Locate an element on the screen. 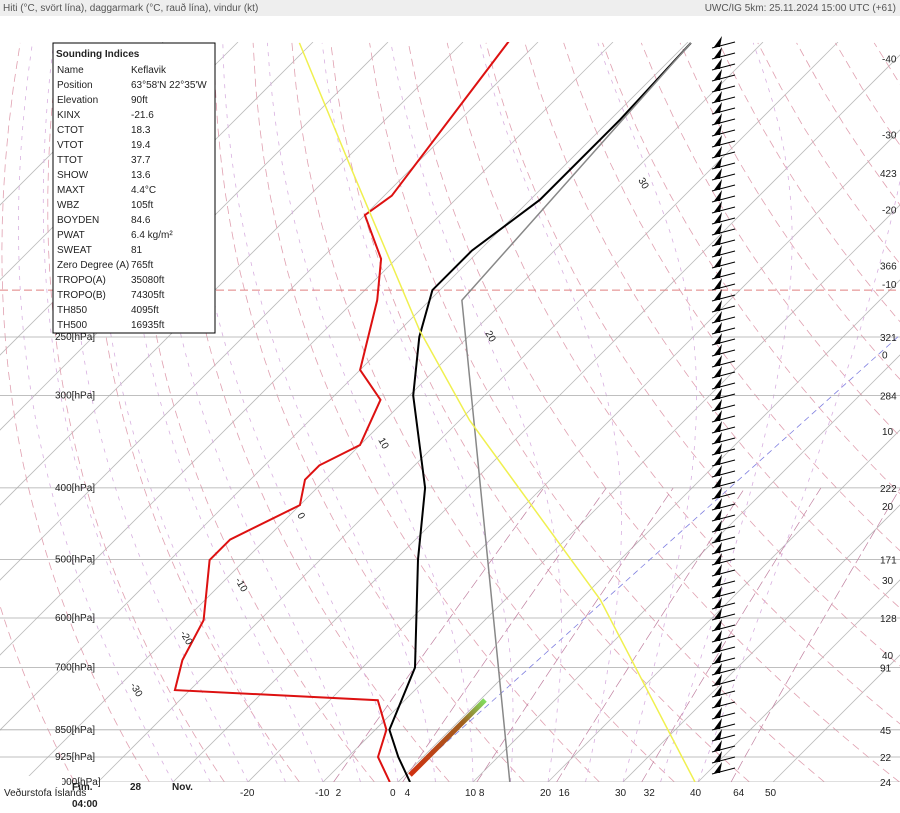 This screenshot has width=900, height=813. lcl-segment is located at coordinates (447, 737).